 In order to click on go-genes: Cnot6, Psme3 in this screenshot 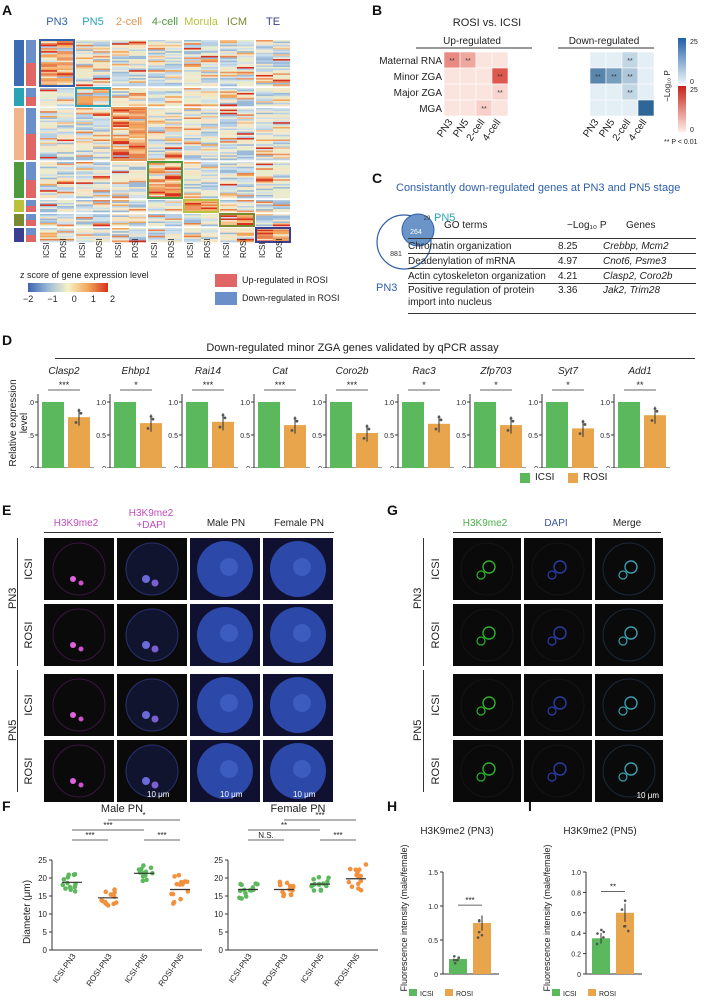, I will do `click(635, 261)`.